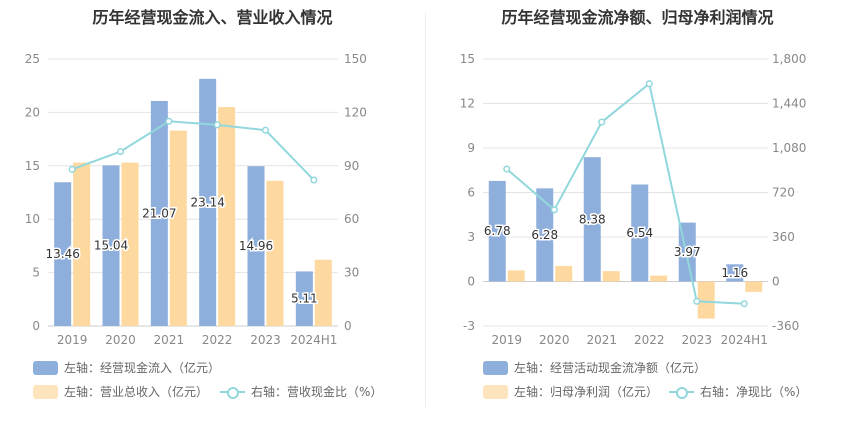 This screenshot has height=437, width=850. What do you see at coordinates (783, 237) in the screenshot?
I see `y-right-tick-label: 360` at bounding box center [783, 237].